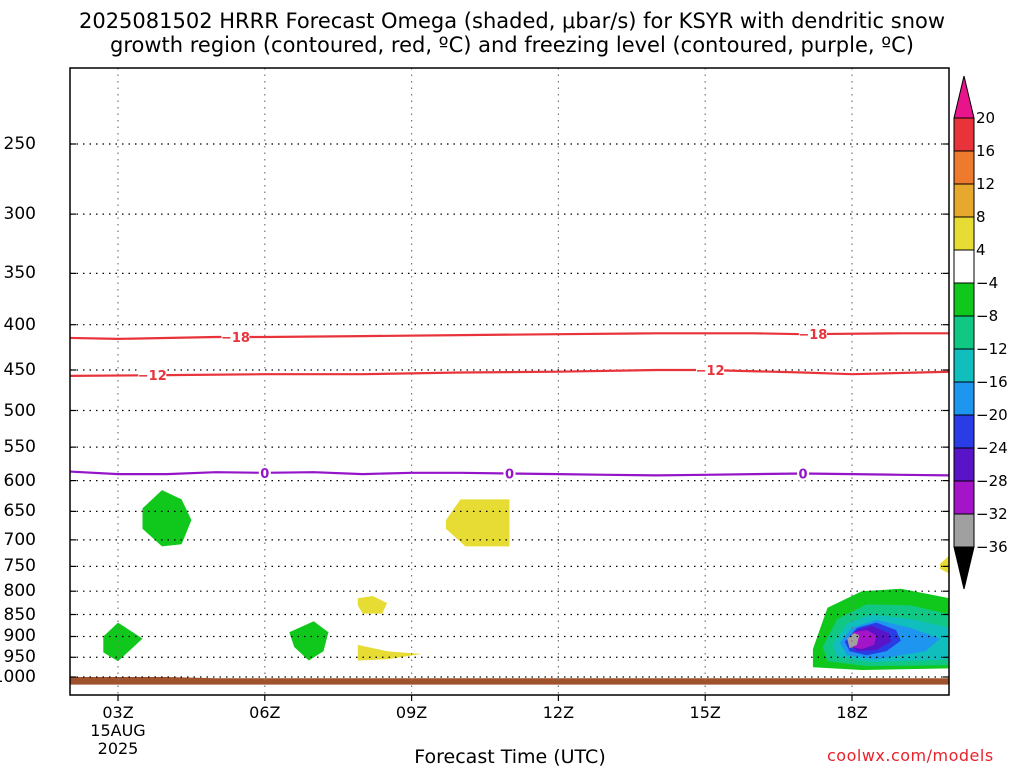 The width and height of the screenshot is (1024, 768). What do you see at coordinates (705, 712) in the screenshot?
I see `xtick-label-15Z: 15Z` at bounding box center [705, 712].